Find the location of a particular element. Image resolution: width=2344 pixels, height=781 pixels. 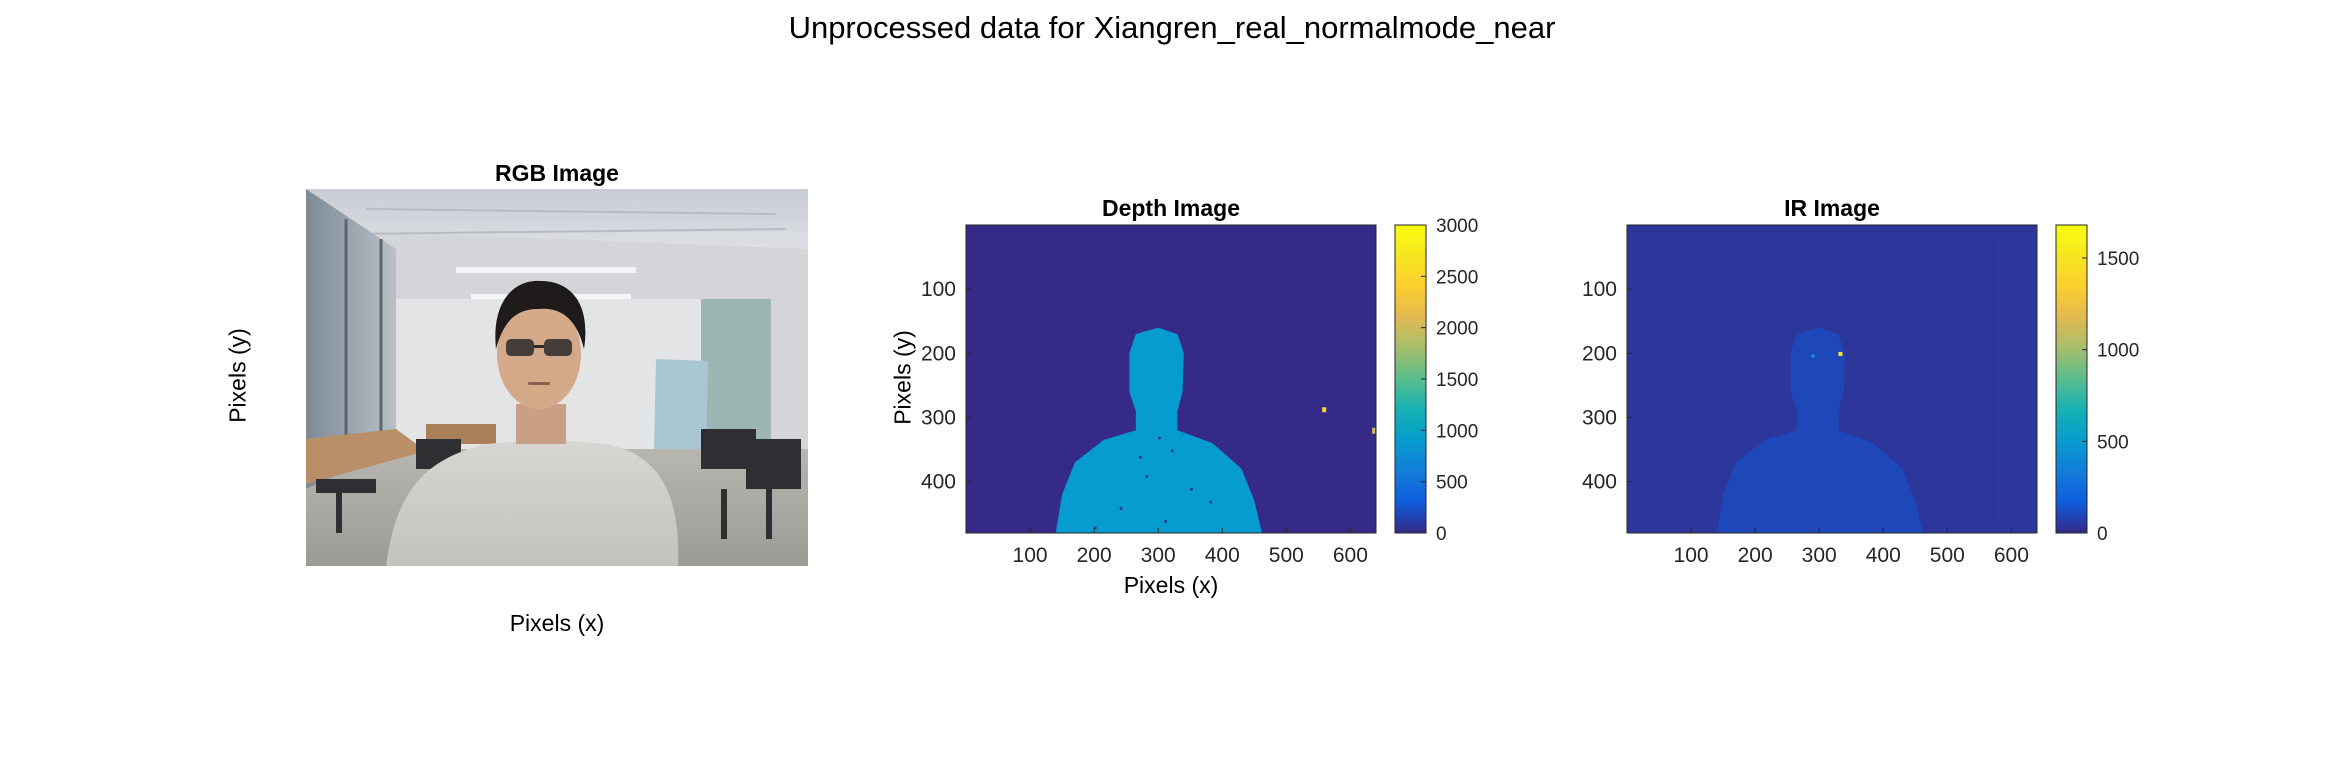

ir-ytick-label: 400 is located at coordinates (1599, 482).